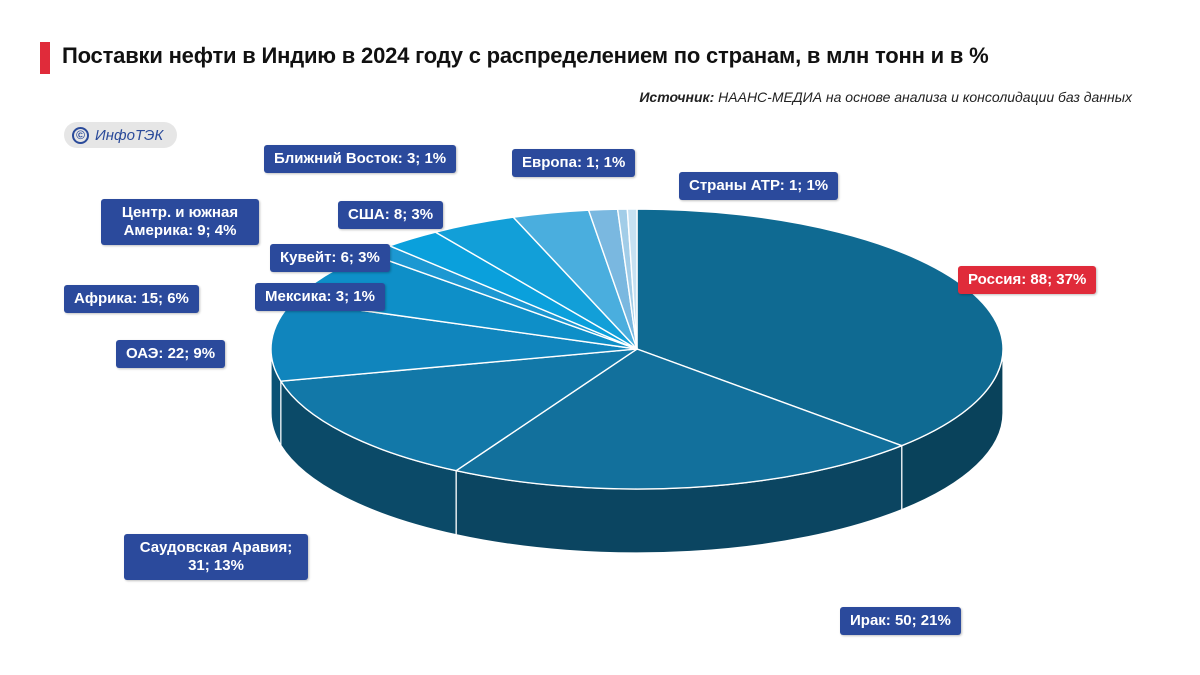  I want to click on label-apac: Страны АТР: 1; 1%, so click(759, 186).